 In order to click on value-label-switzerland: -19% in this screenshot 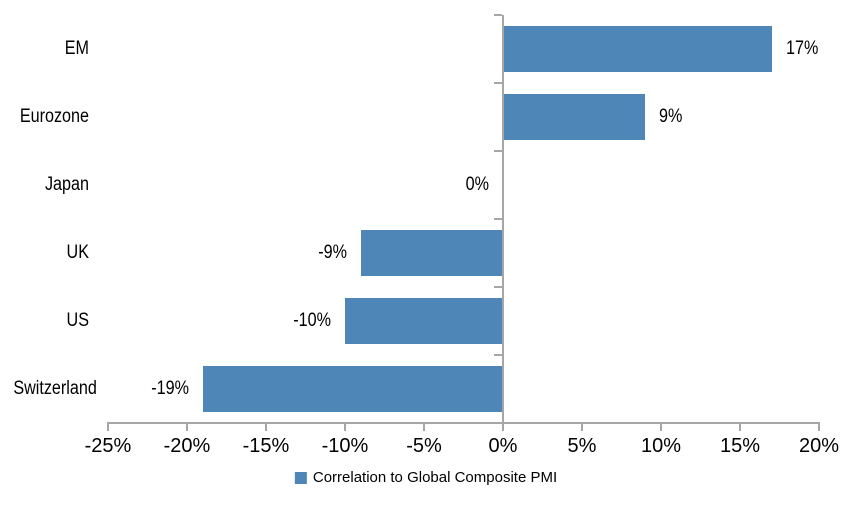, I will do `click(170, 388)`.